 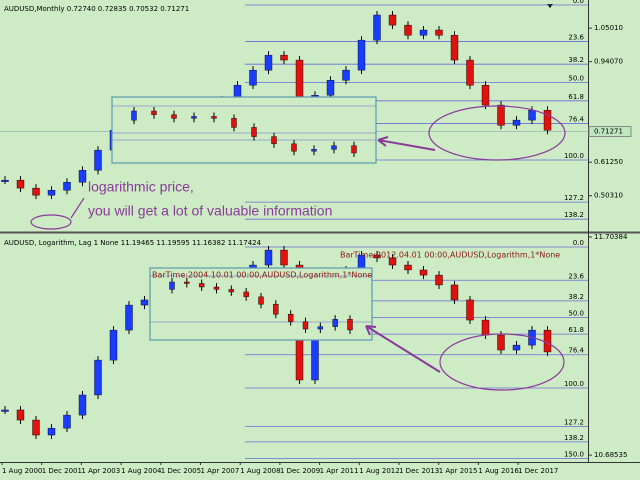 I want to click on time-label: 1 Dec 2009, so click(x=300, y=471).